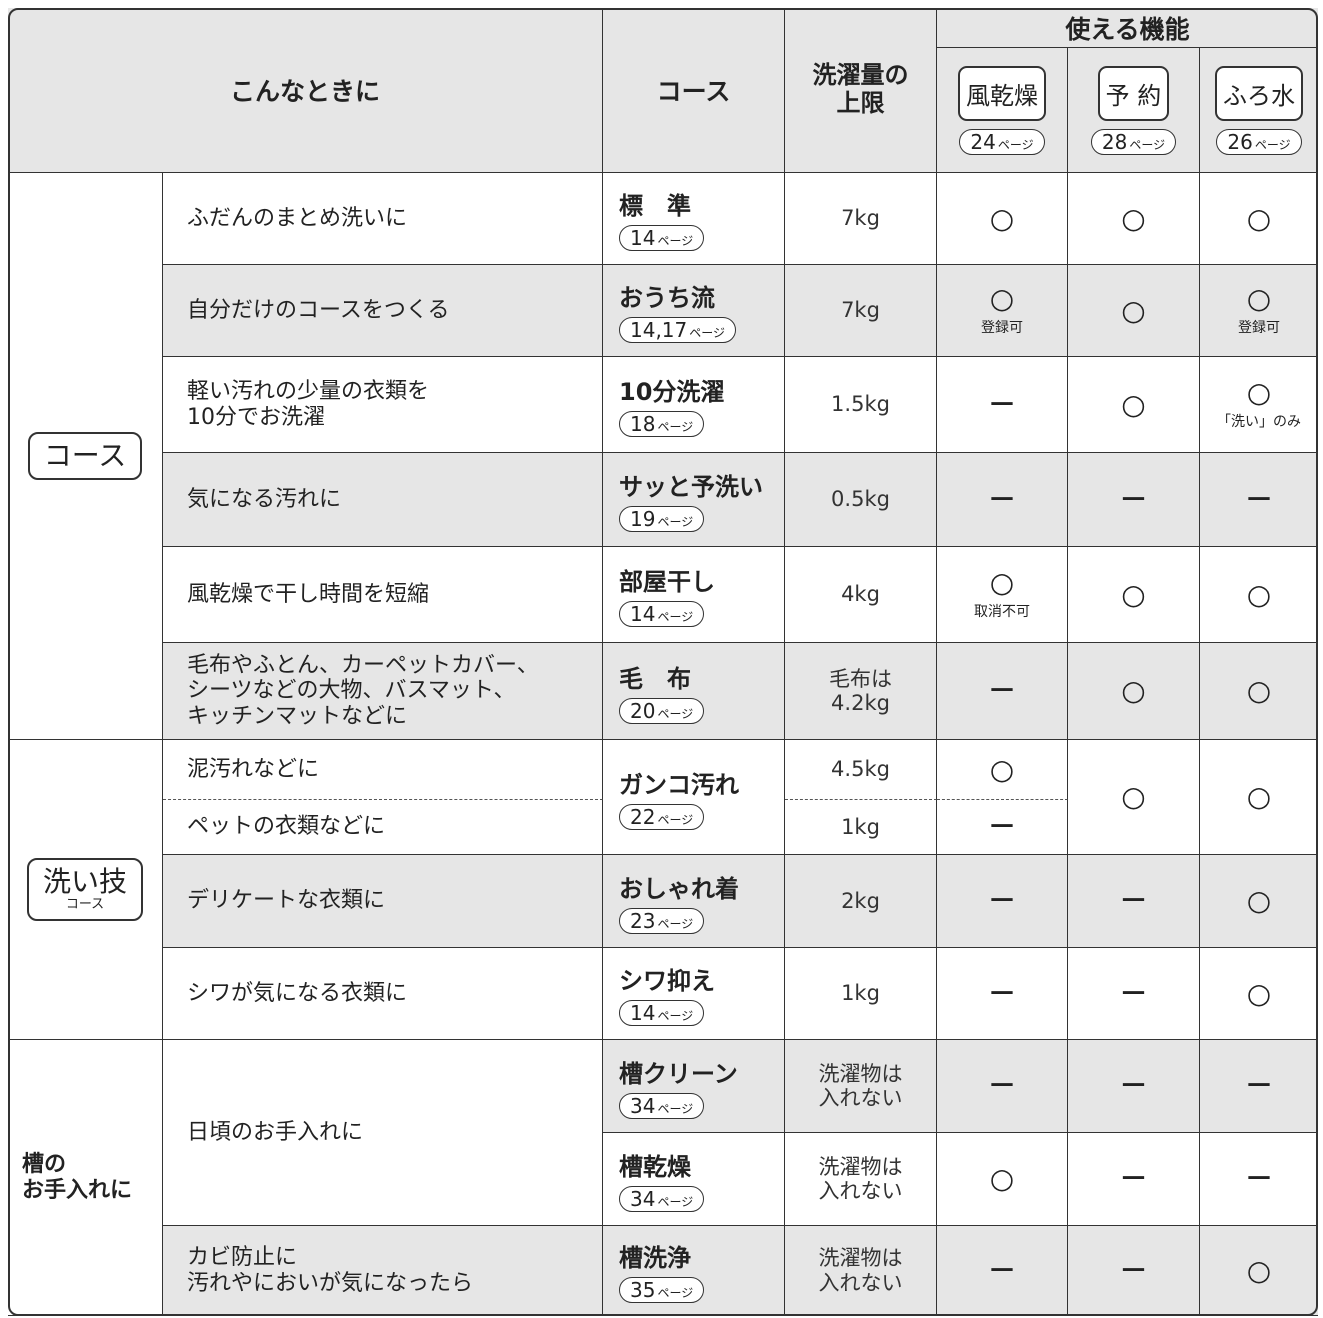 The height and width of the screenshot is (1318, 1323). I want to click on course-cell: おうち流 14,17 ページ, so click(694, 311).